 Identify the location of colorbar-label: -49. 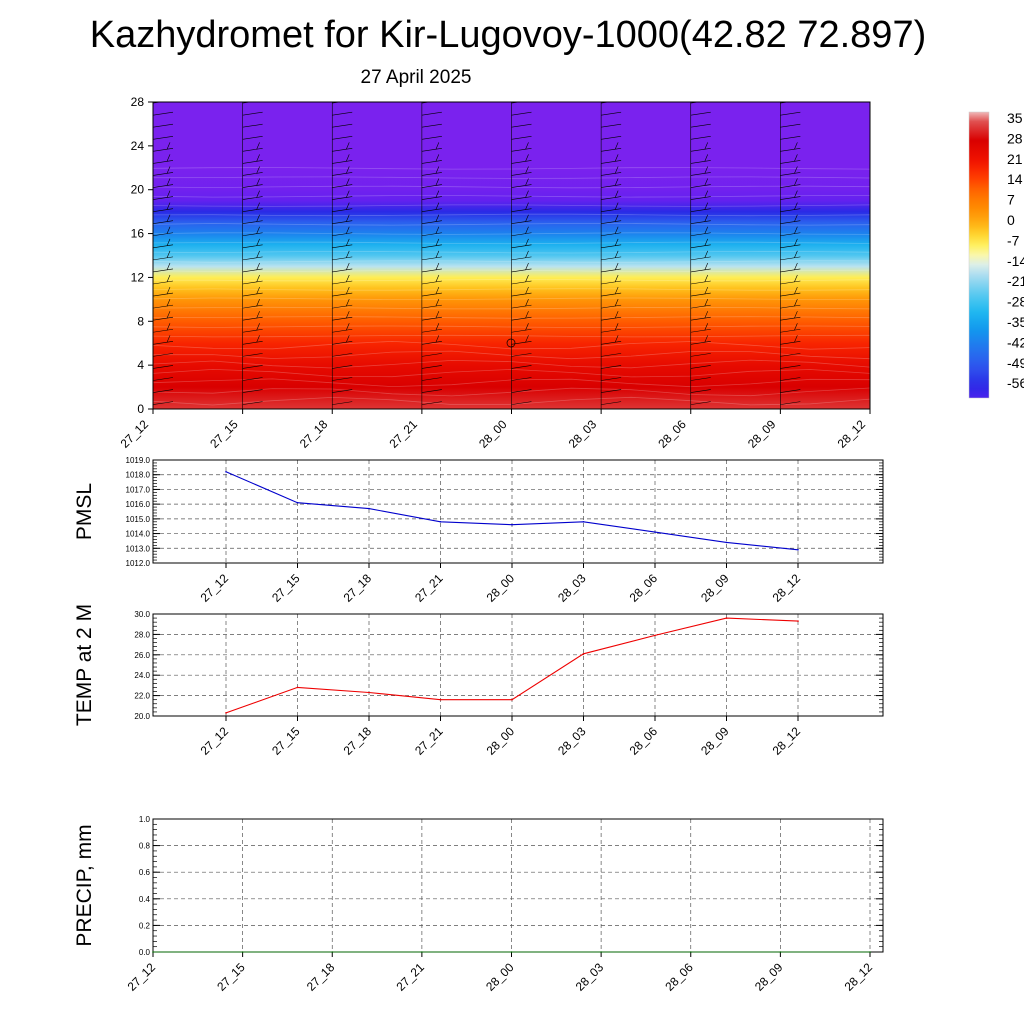
(1015, 363).